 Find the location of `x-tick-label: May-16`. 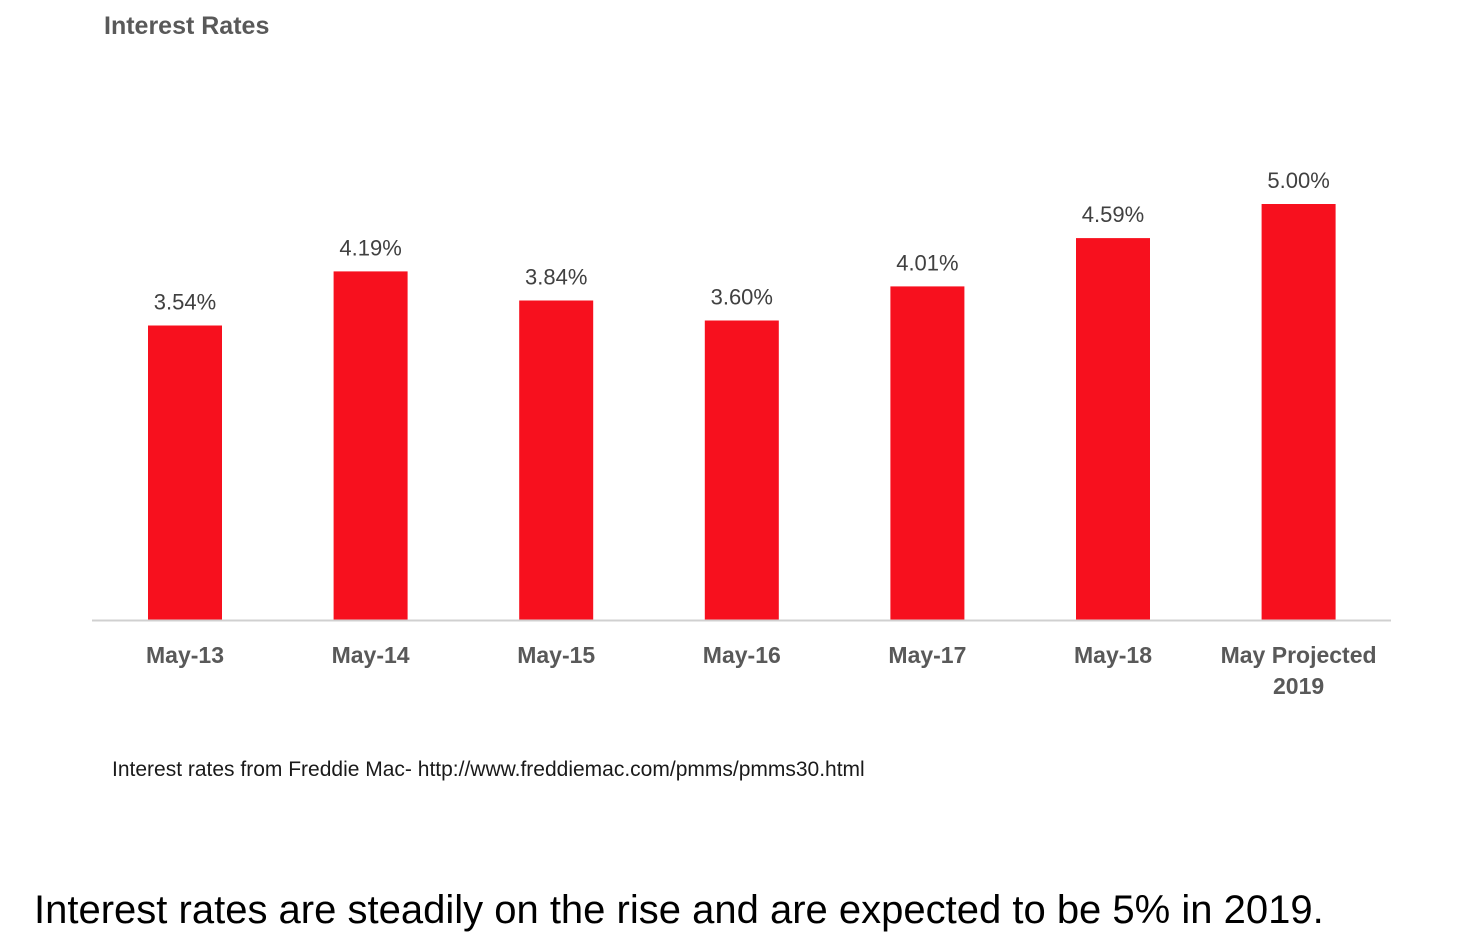

x-tick-label: May-16 is located at coordinates (742, 655).